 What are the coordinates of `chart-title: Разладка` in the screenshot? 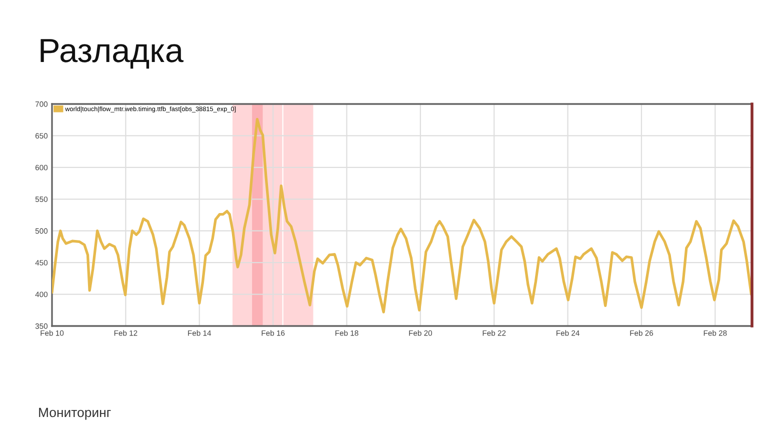 It's located at (112, 54).